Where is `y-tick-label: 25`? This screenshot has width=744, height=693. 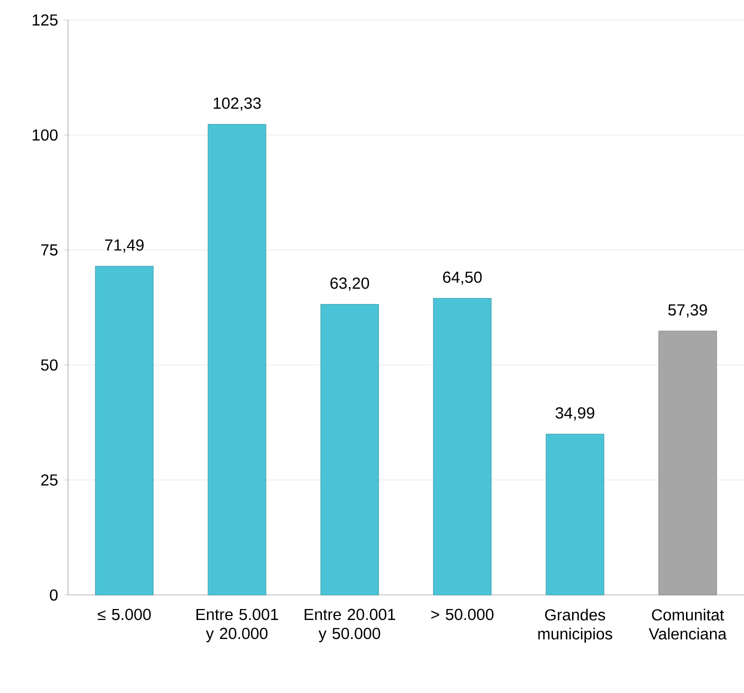
y-tick-label: 25 is located at coordinates (49, 480).